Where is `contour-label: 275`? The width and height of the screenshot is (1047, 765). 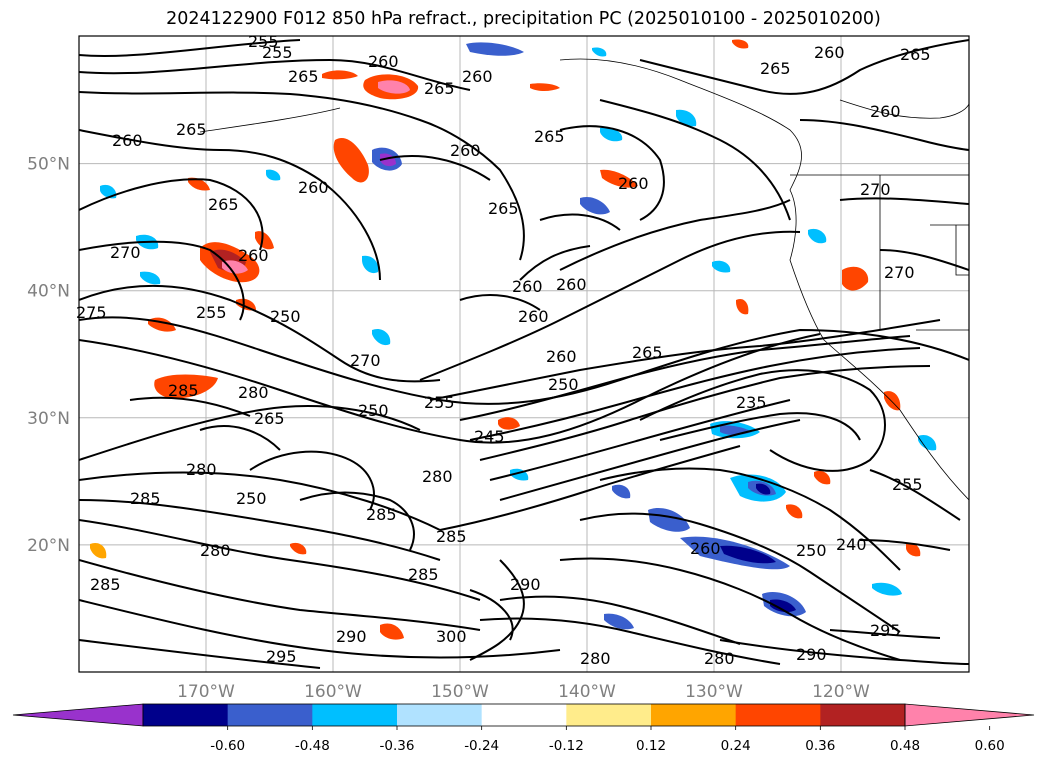 contour-label: 275 is located at coordinates (91, 312).